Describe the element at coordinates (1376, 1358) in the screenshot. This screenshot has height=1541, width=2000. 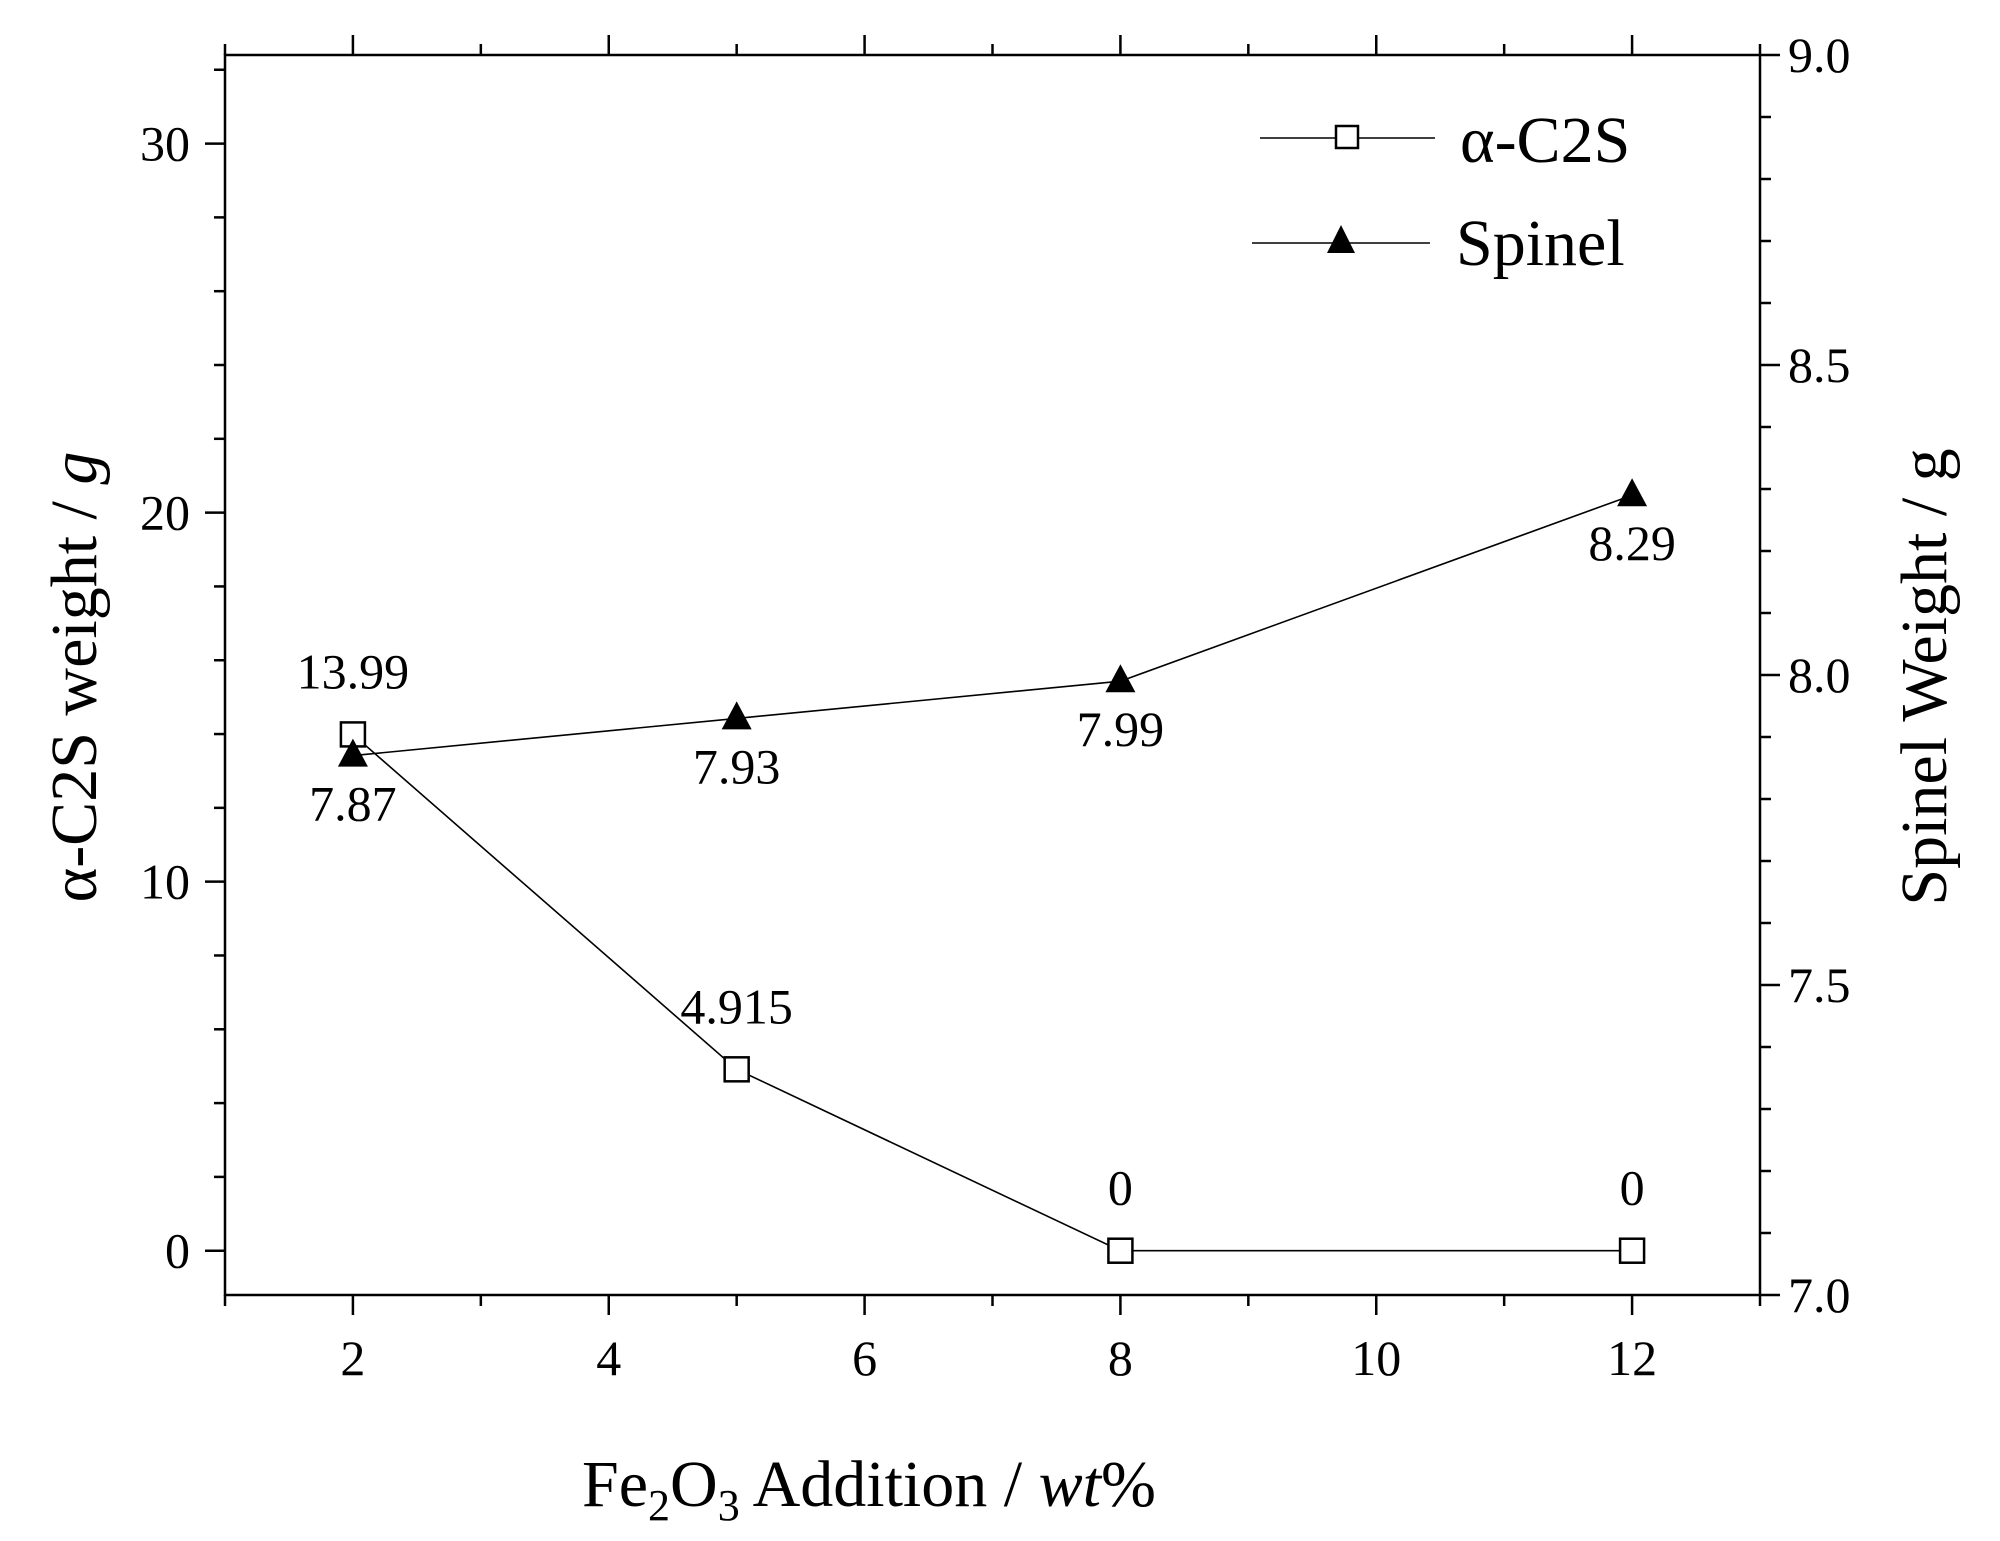
I see `x-tick-label: 10` at that location.